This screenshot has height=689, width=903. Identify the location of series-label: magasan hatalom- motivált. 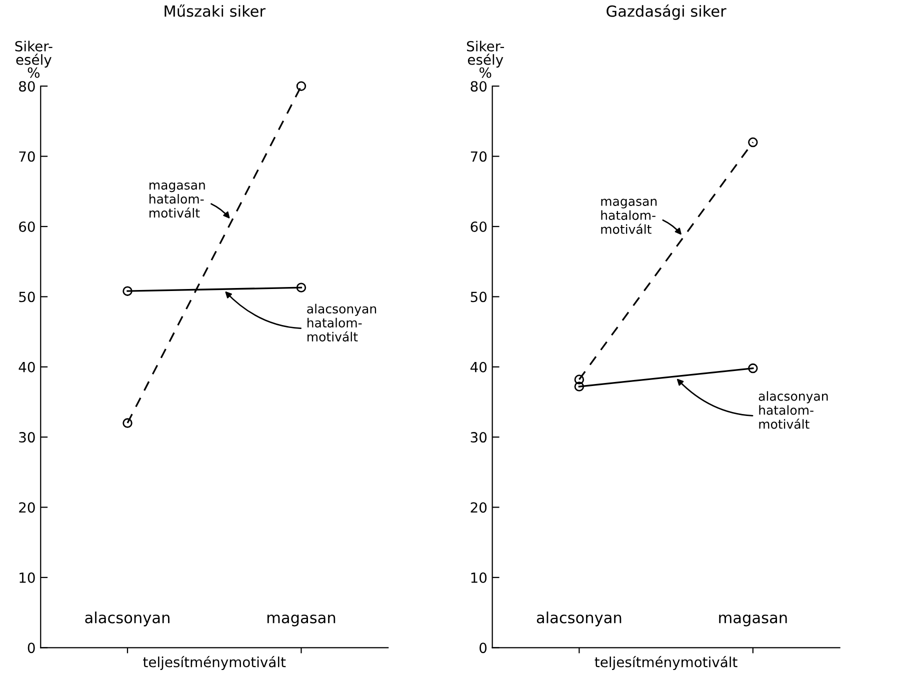
(629, 216).